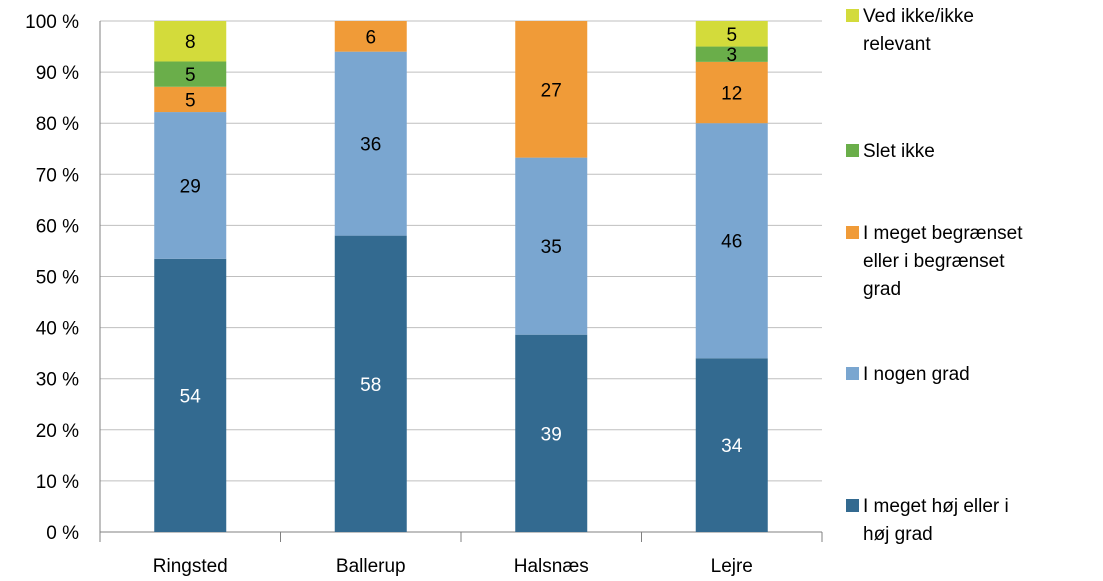 The height and width of the screenshot is (581, 1103). I want to click on data-label: 58, so click(370, 385).